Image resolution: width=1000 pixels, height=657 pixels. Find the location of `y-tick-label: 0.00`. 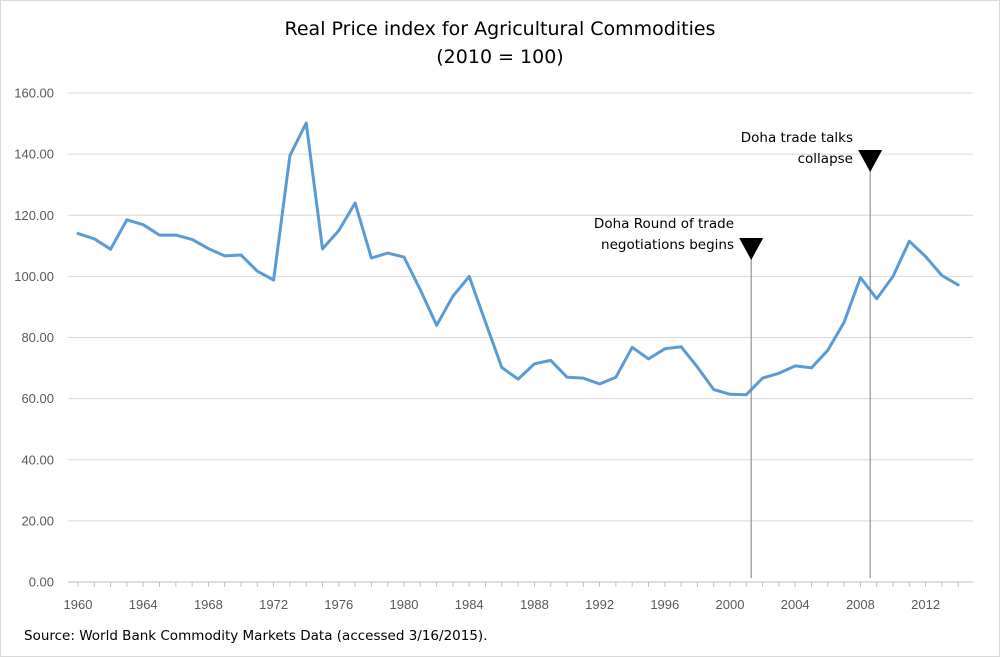

y-tick-label: 0.00 is located at coordinates (41, 582).